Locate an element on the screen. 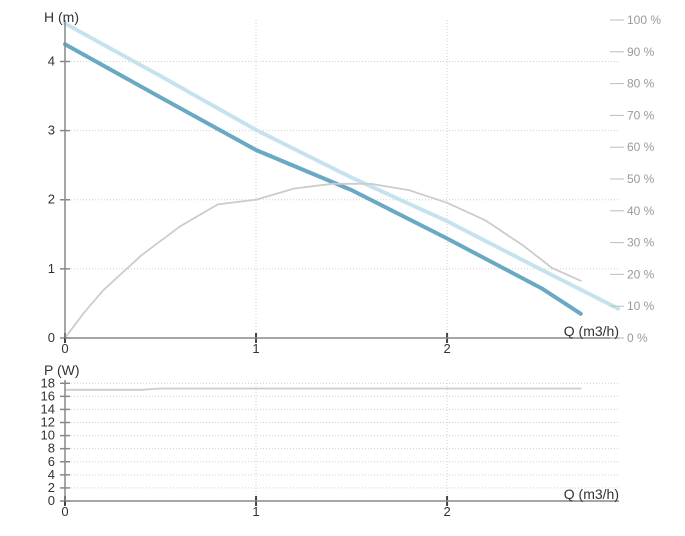  power-y-tick-label: 0 is located at coordinates (51, 500).